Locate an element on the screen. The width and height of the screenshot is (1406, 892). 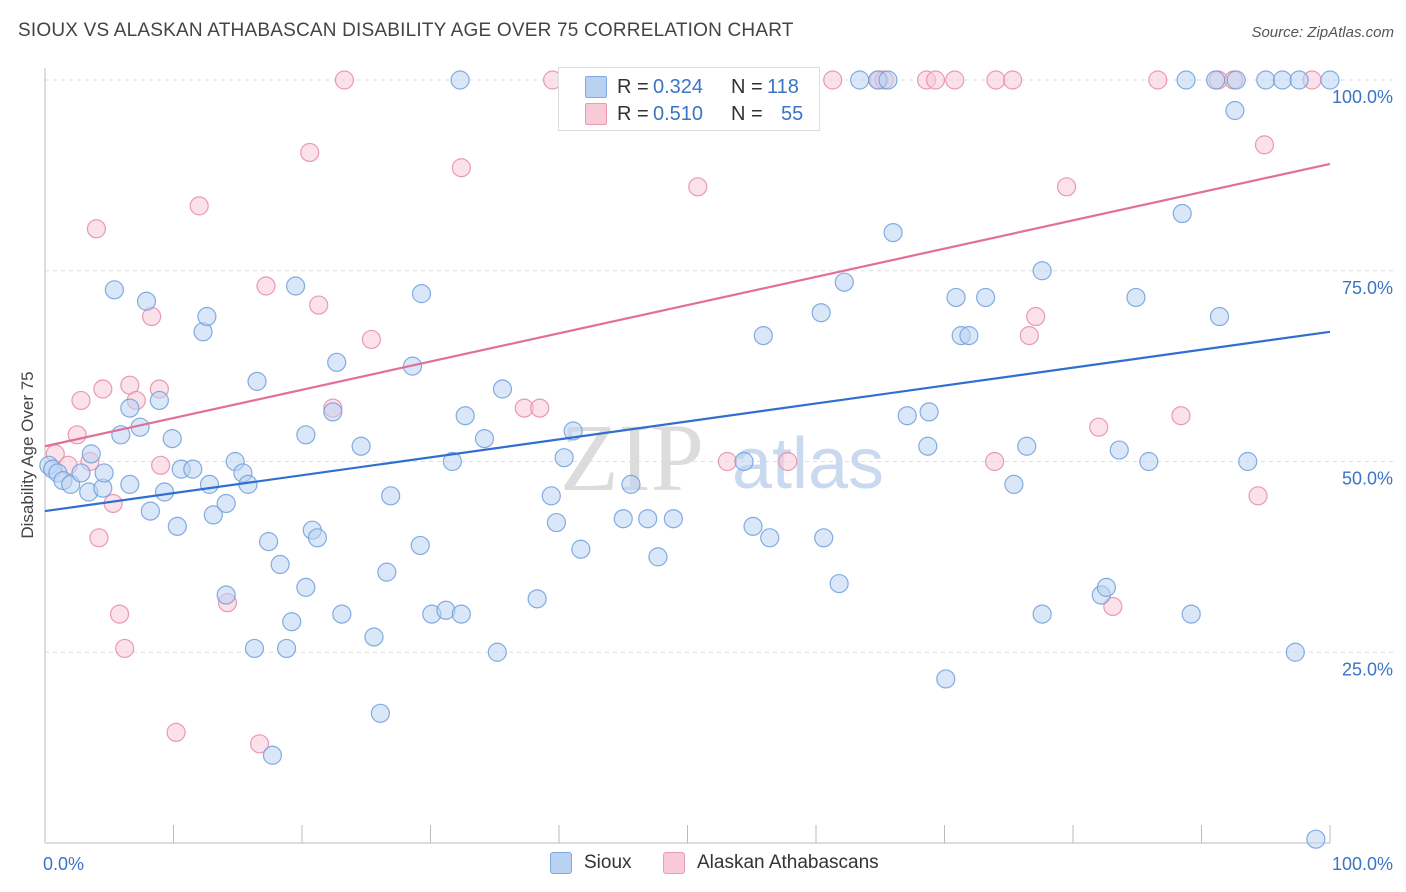
sioux-n-value: 118 is located at coordinates (783, 86).